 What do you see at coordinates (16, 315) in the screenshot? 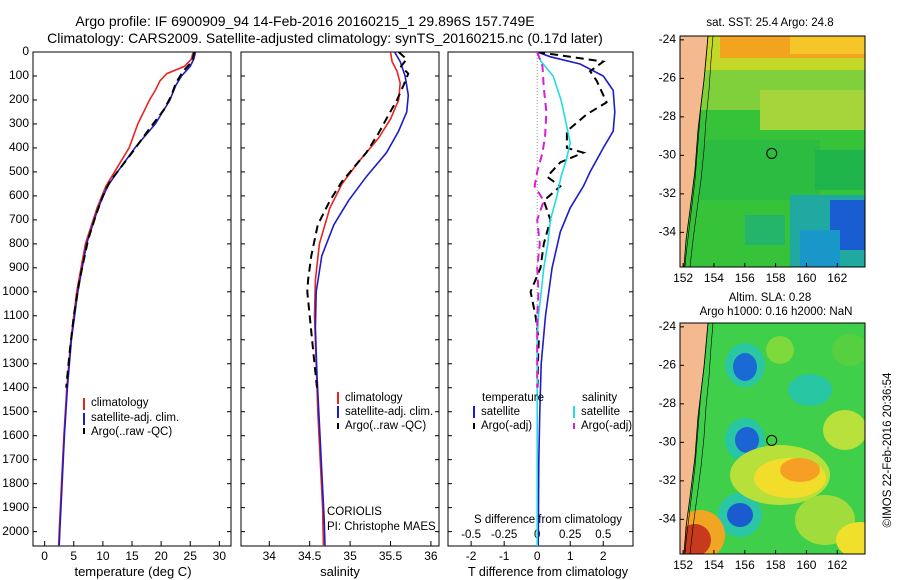
I see `depth-tick-label: 1100` at bounding box center [16, 315].